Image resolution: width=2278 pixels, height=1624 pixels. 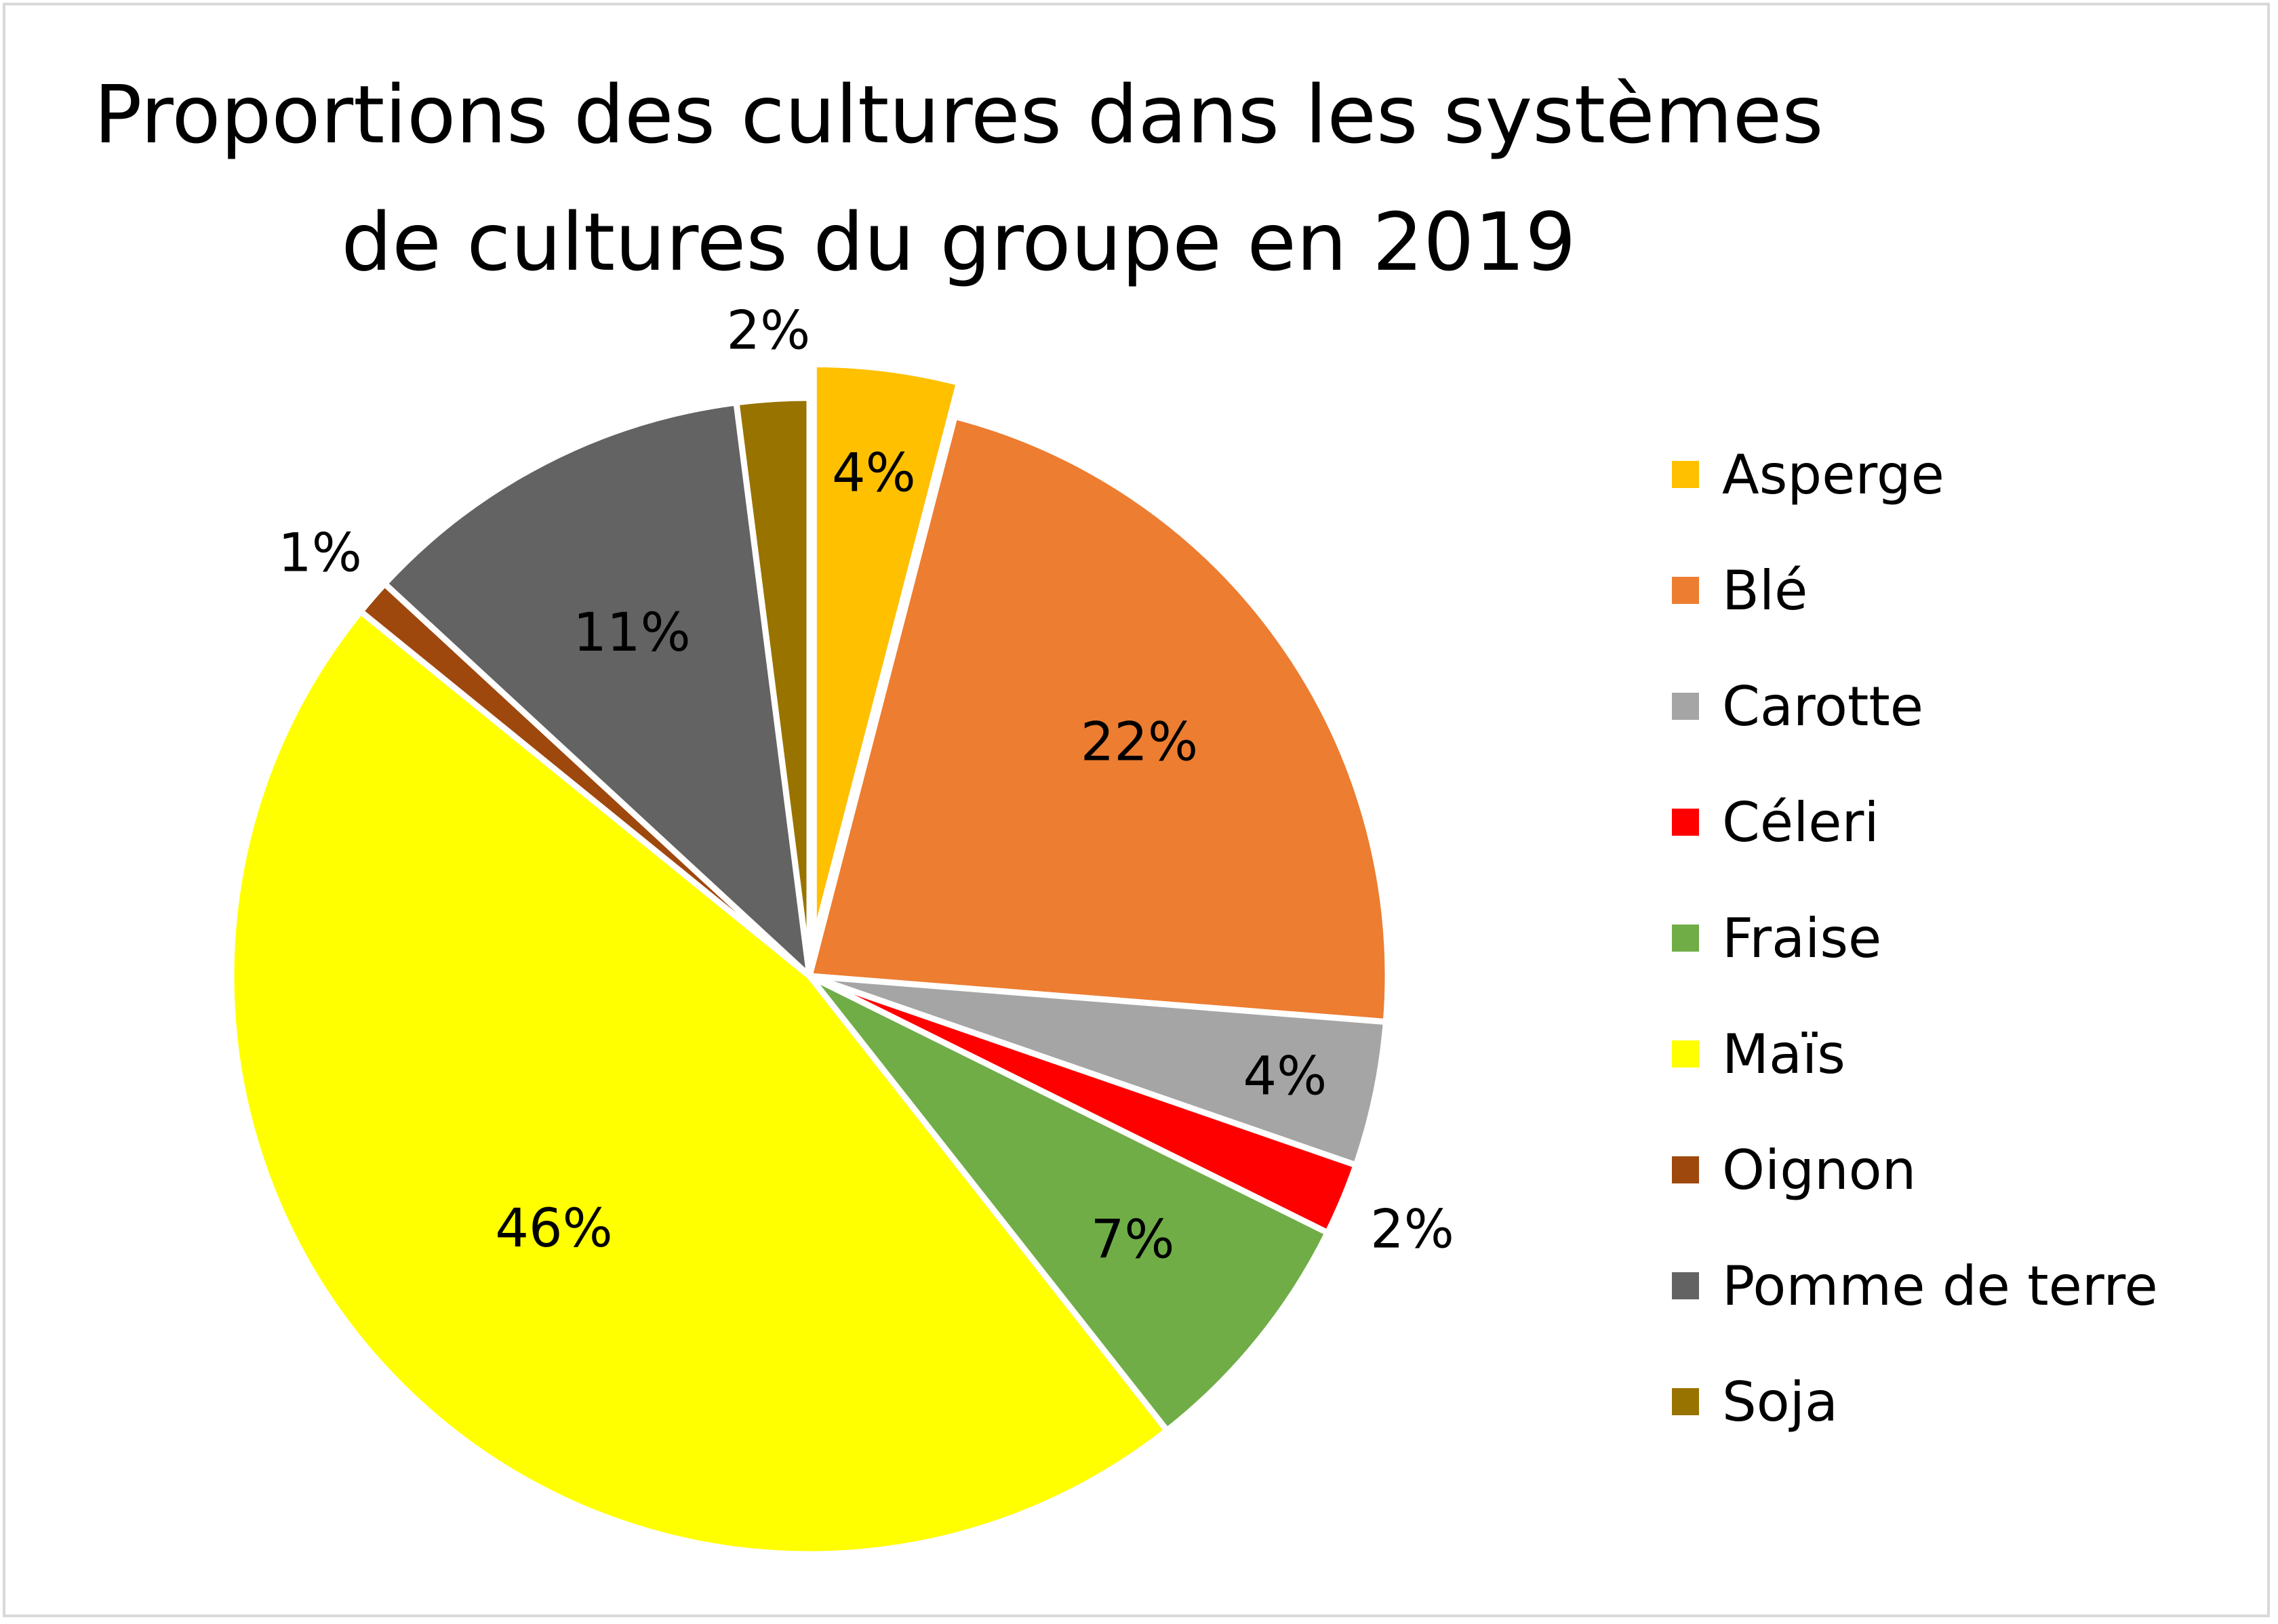 What do you see at coordinates (1940, 1286) in the screenshot?
I see `legend-label: Pomme de terre` at bounding box center [1940, 1286].